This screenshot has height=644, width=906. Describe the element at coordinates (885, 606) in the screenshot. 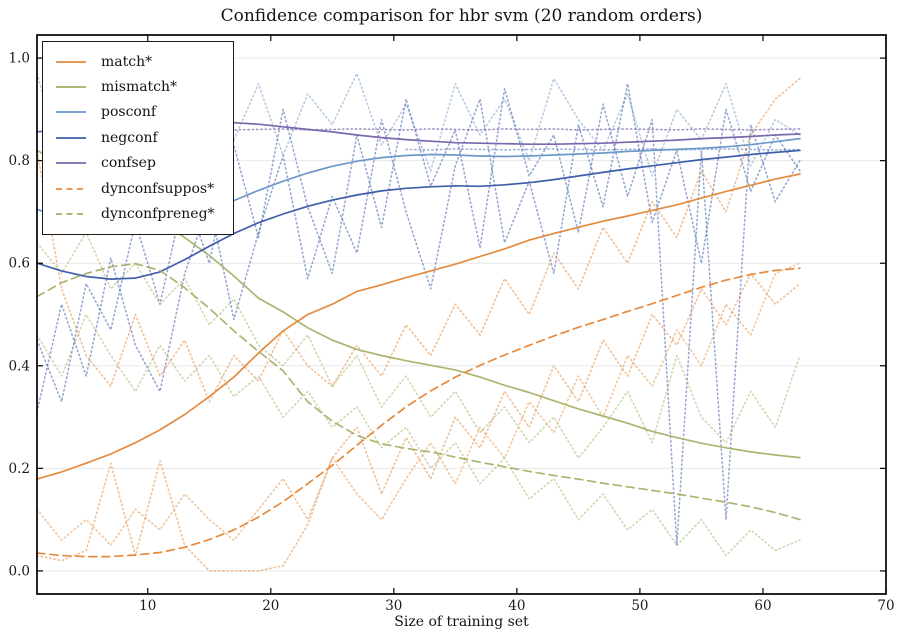

I see `x-tick-label: 70` at that location.